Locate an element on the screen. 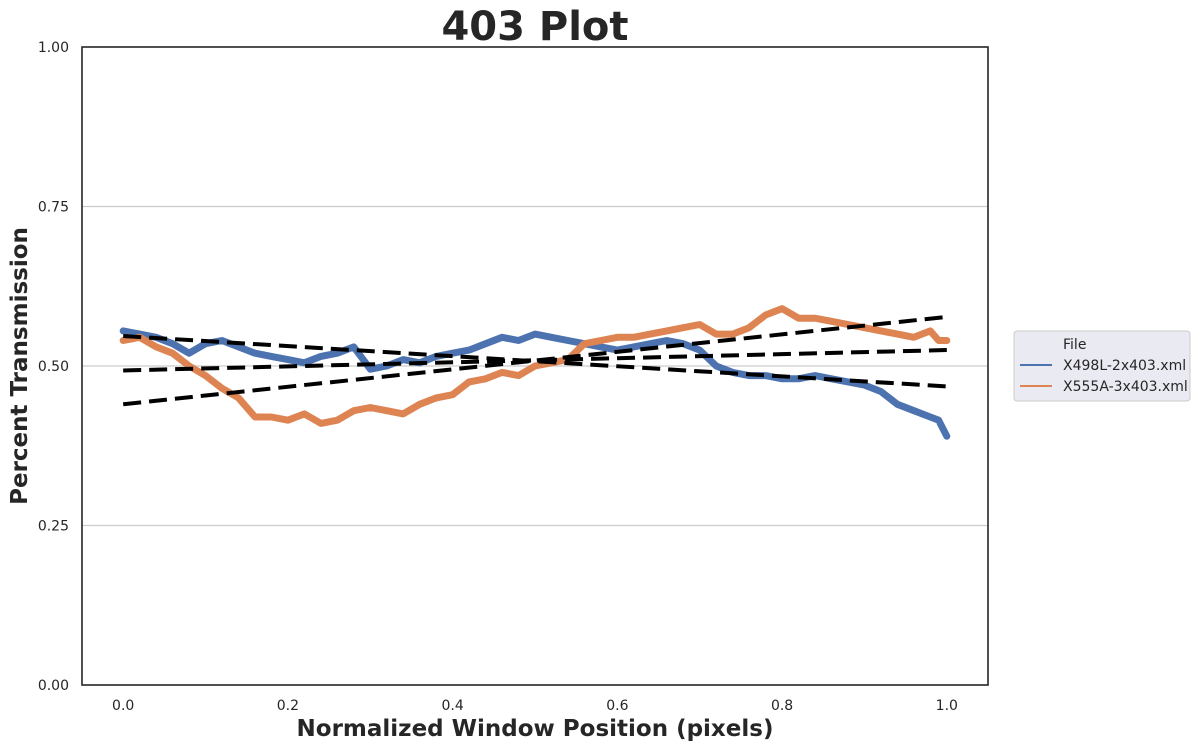 This screenshot has height=750, width=1200. y-tick-label: 0.00 is located at coordinates (53, 686).